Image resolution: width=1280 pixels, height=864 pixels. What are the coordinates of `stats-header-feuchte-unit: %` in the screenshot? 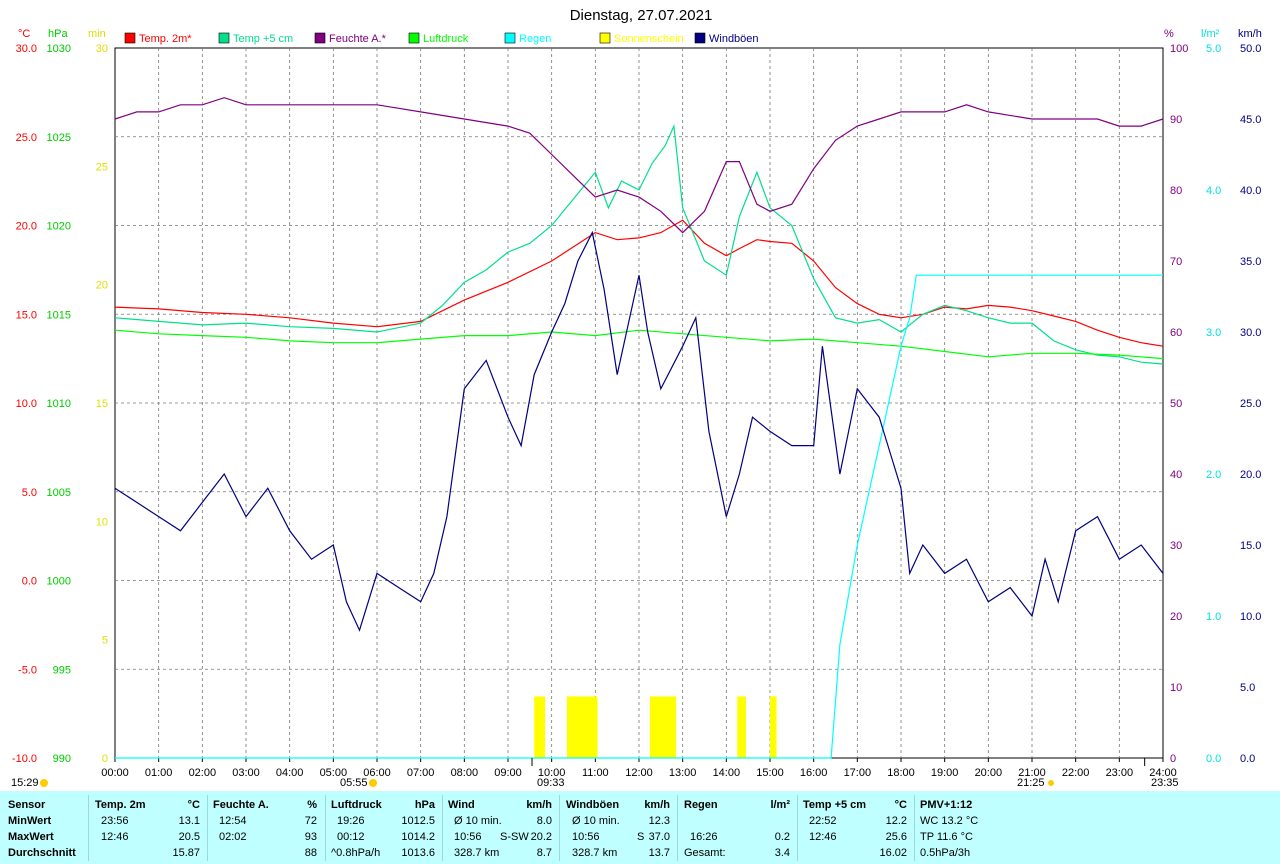 It's located at (312, 805).